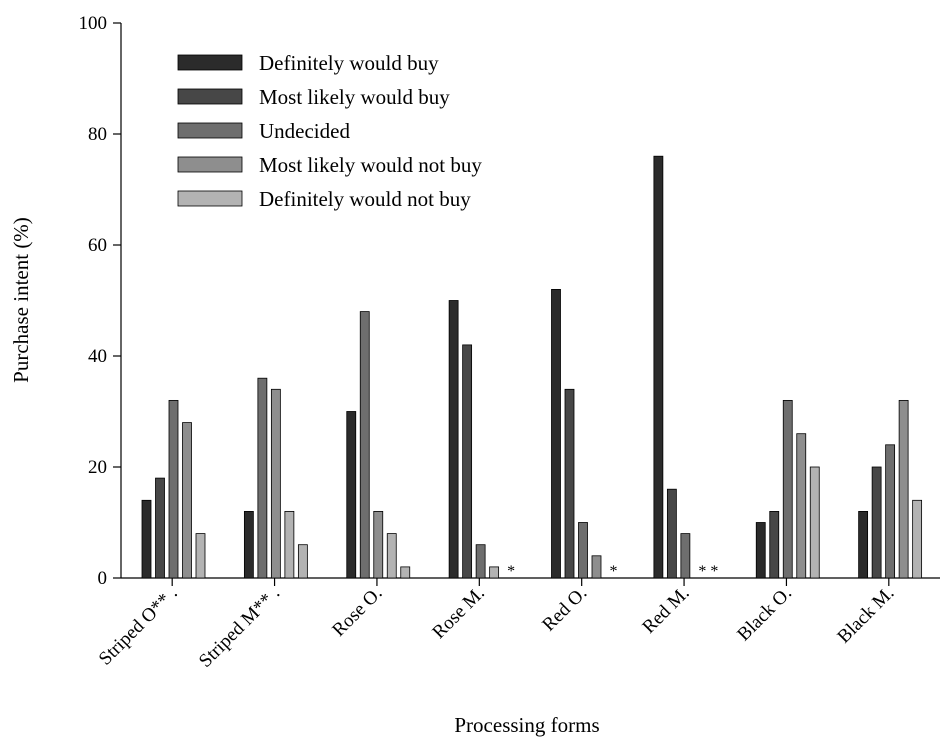  I want to click on x-axis-title: Processing forms, so click(526, 725).